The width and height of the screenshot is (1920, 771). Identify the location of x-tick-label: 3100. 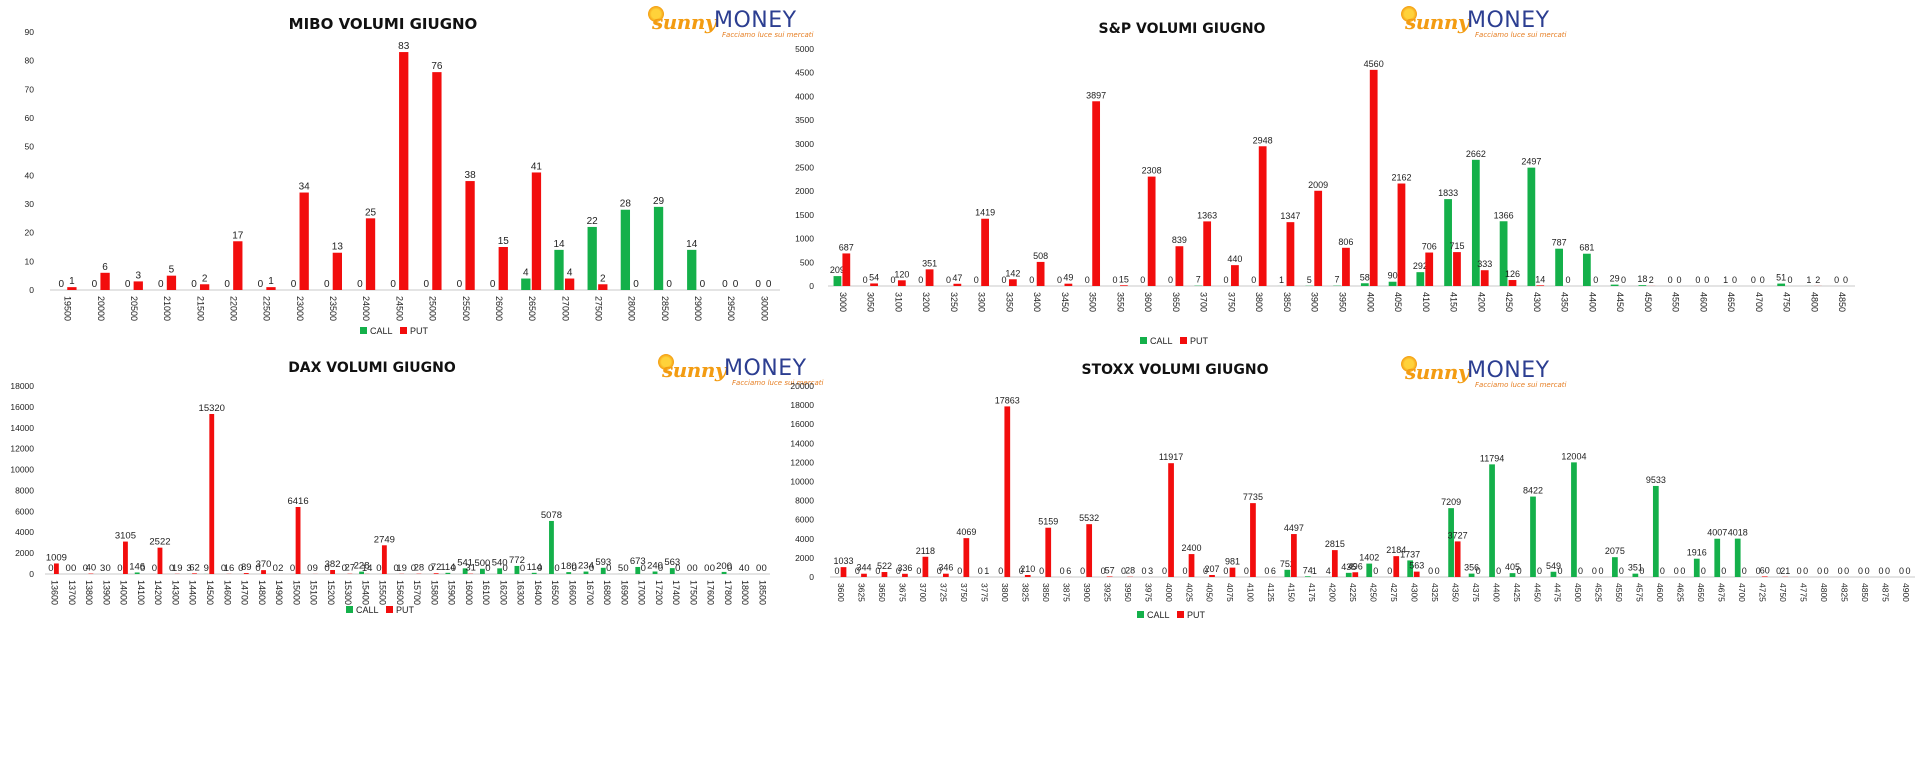
(898, 302).